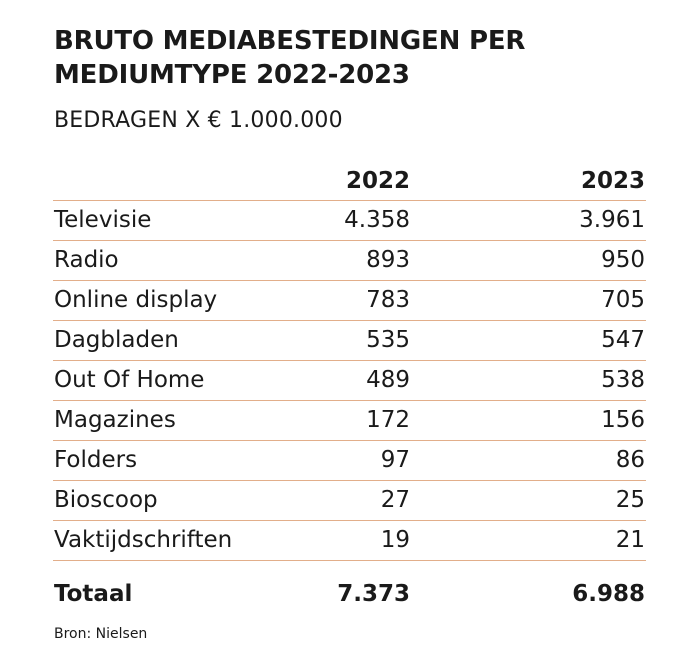 This screenshot has width=695, height=659. Describe the element at coordinates (349, 301) in the screenshot. I see `table-row: Online display 783 705` at that location.